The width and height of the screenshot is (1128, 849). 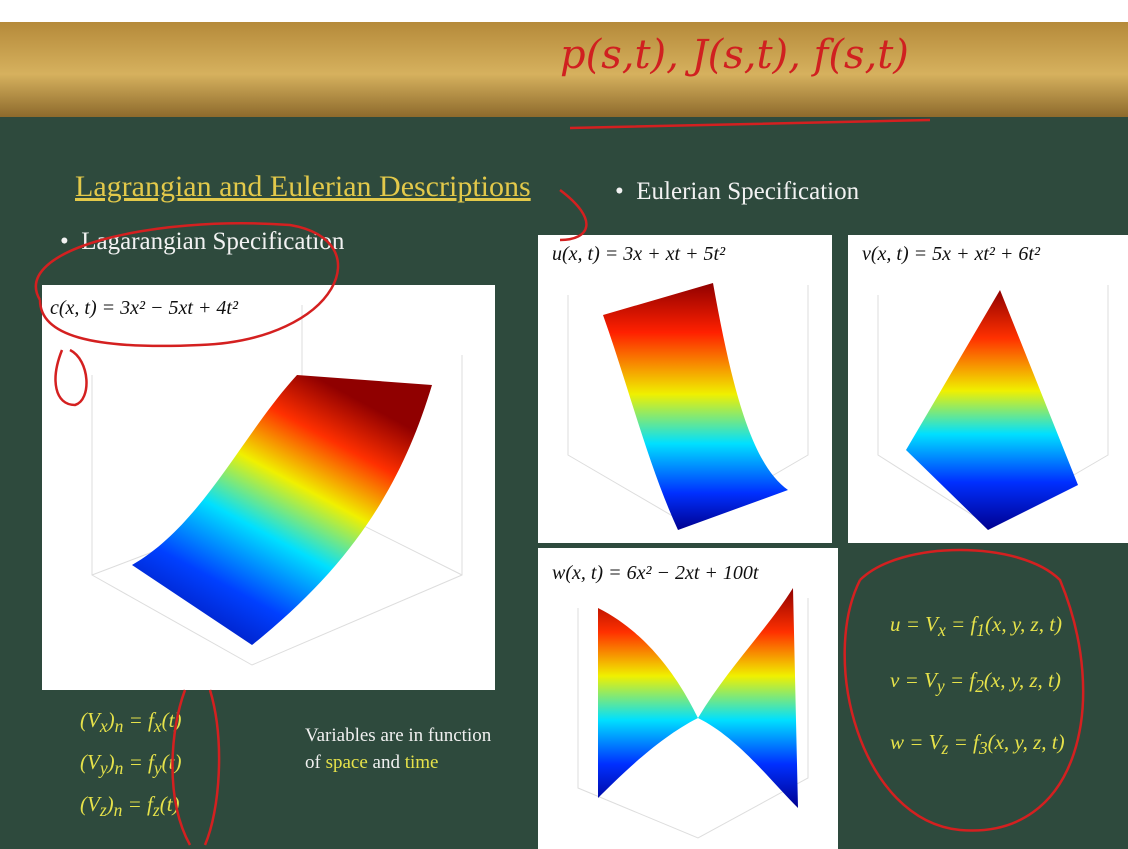 I want to click on equation: v = Vy = f2(x, y, z, t), so click(x=975, y=682).